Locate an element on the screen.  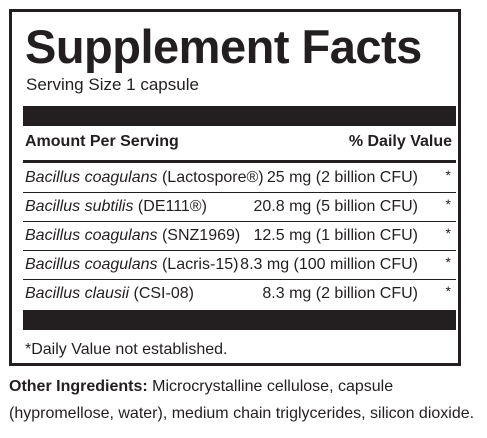
thick-divider-top is located at coordinates (239, 116).